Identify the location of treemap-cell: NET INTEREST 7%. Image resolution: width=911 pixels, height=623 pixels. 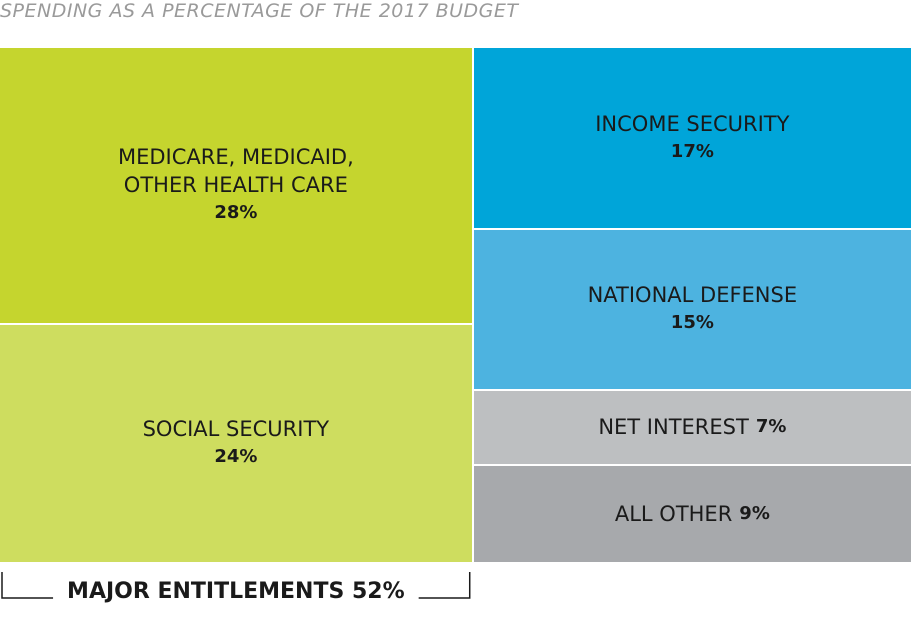
(692, 427).